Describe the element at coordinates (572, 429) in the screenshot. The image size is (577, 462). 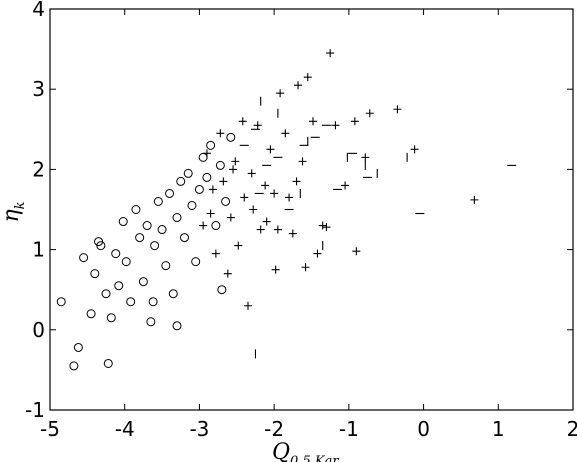
I see `x-tick-label: 2` at that location.